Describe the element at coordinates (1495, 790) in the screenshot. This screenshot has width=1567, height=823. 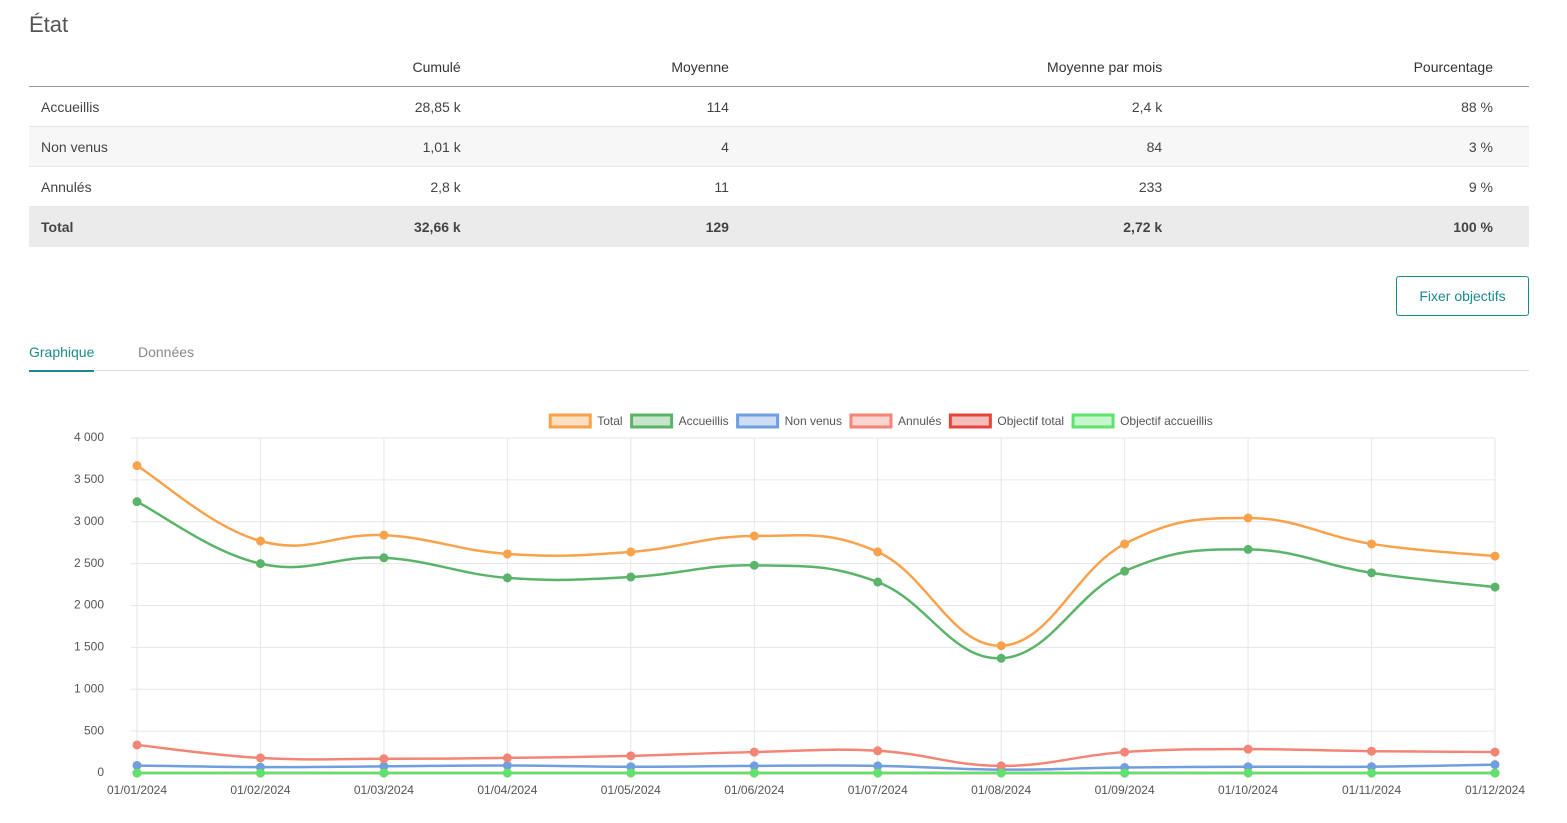
I see `x-tick-label: 01/12/2024` at that location.